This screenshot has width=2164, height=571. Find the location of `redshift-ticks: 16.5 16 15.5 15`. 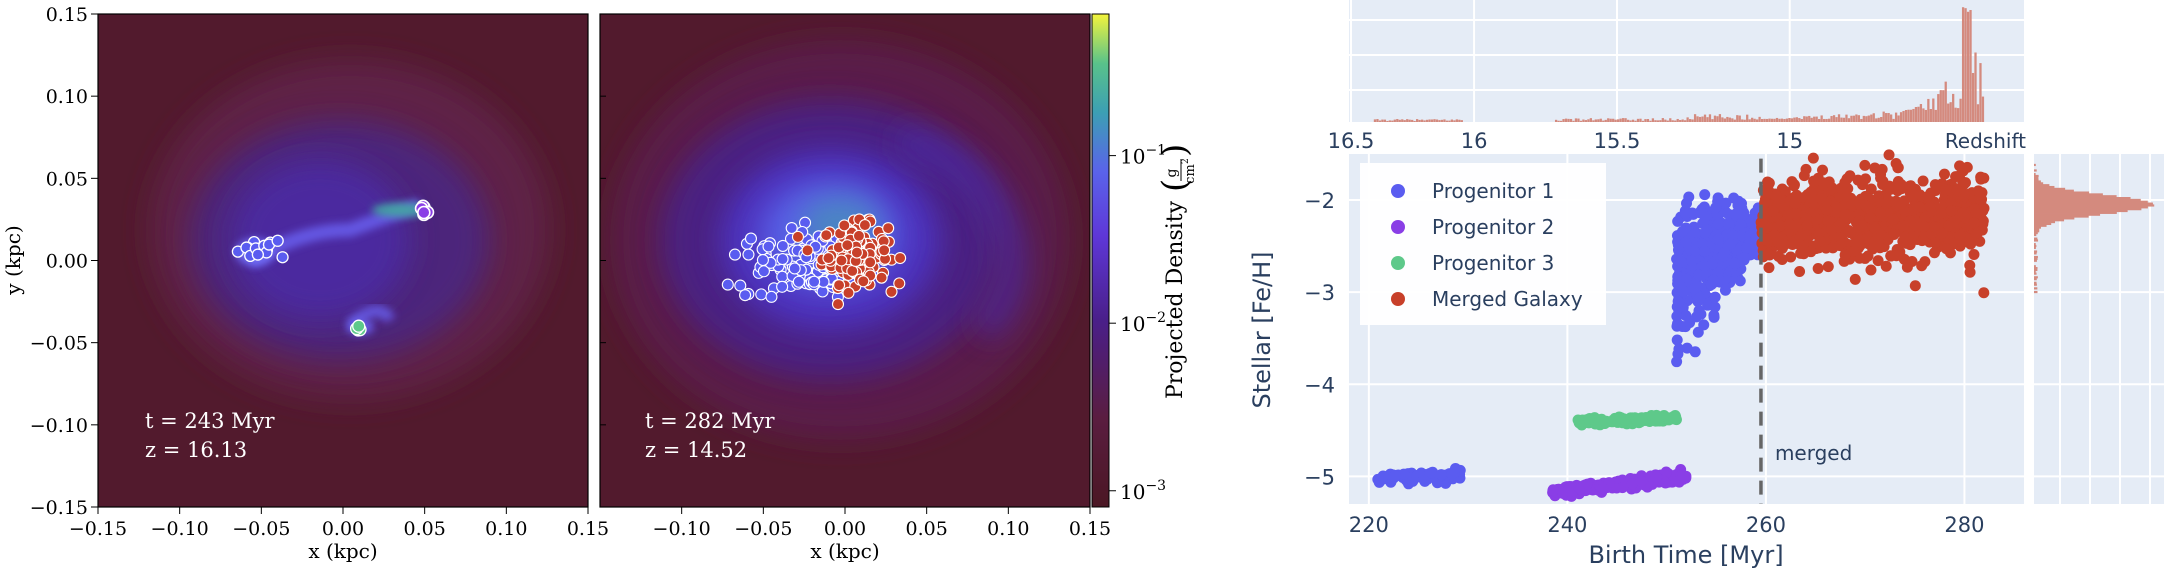

redshift-ticks: 16.5 16 15.5 15 is located at coordinates (1566, 141).